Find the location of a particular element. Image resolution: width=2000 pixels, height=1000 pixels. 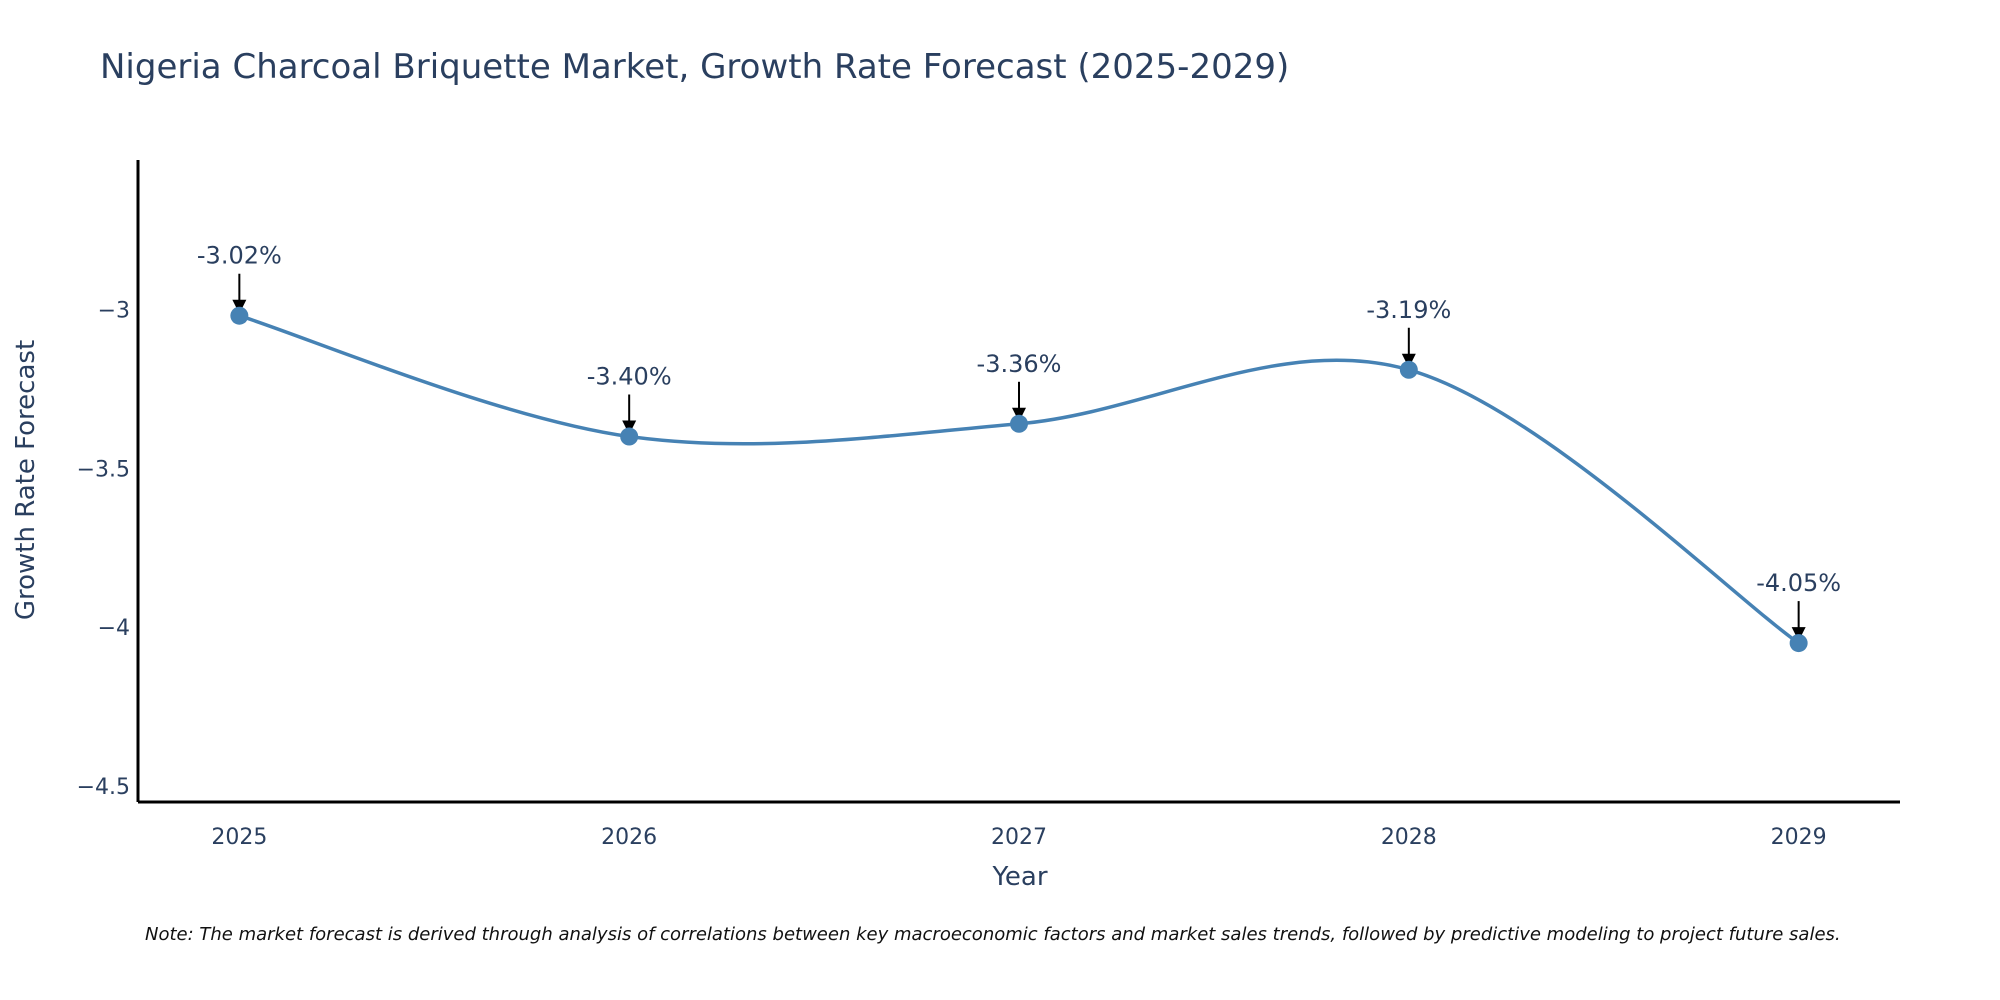

x-axis-title: Year is located at coordinates (1019, 877).